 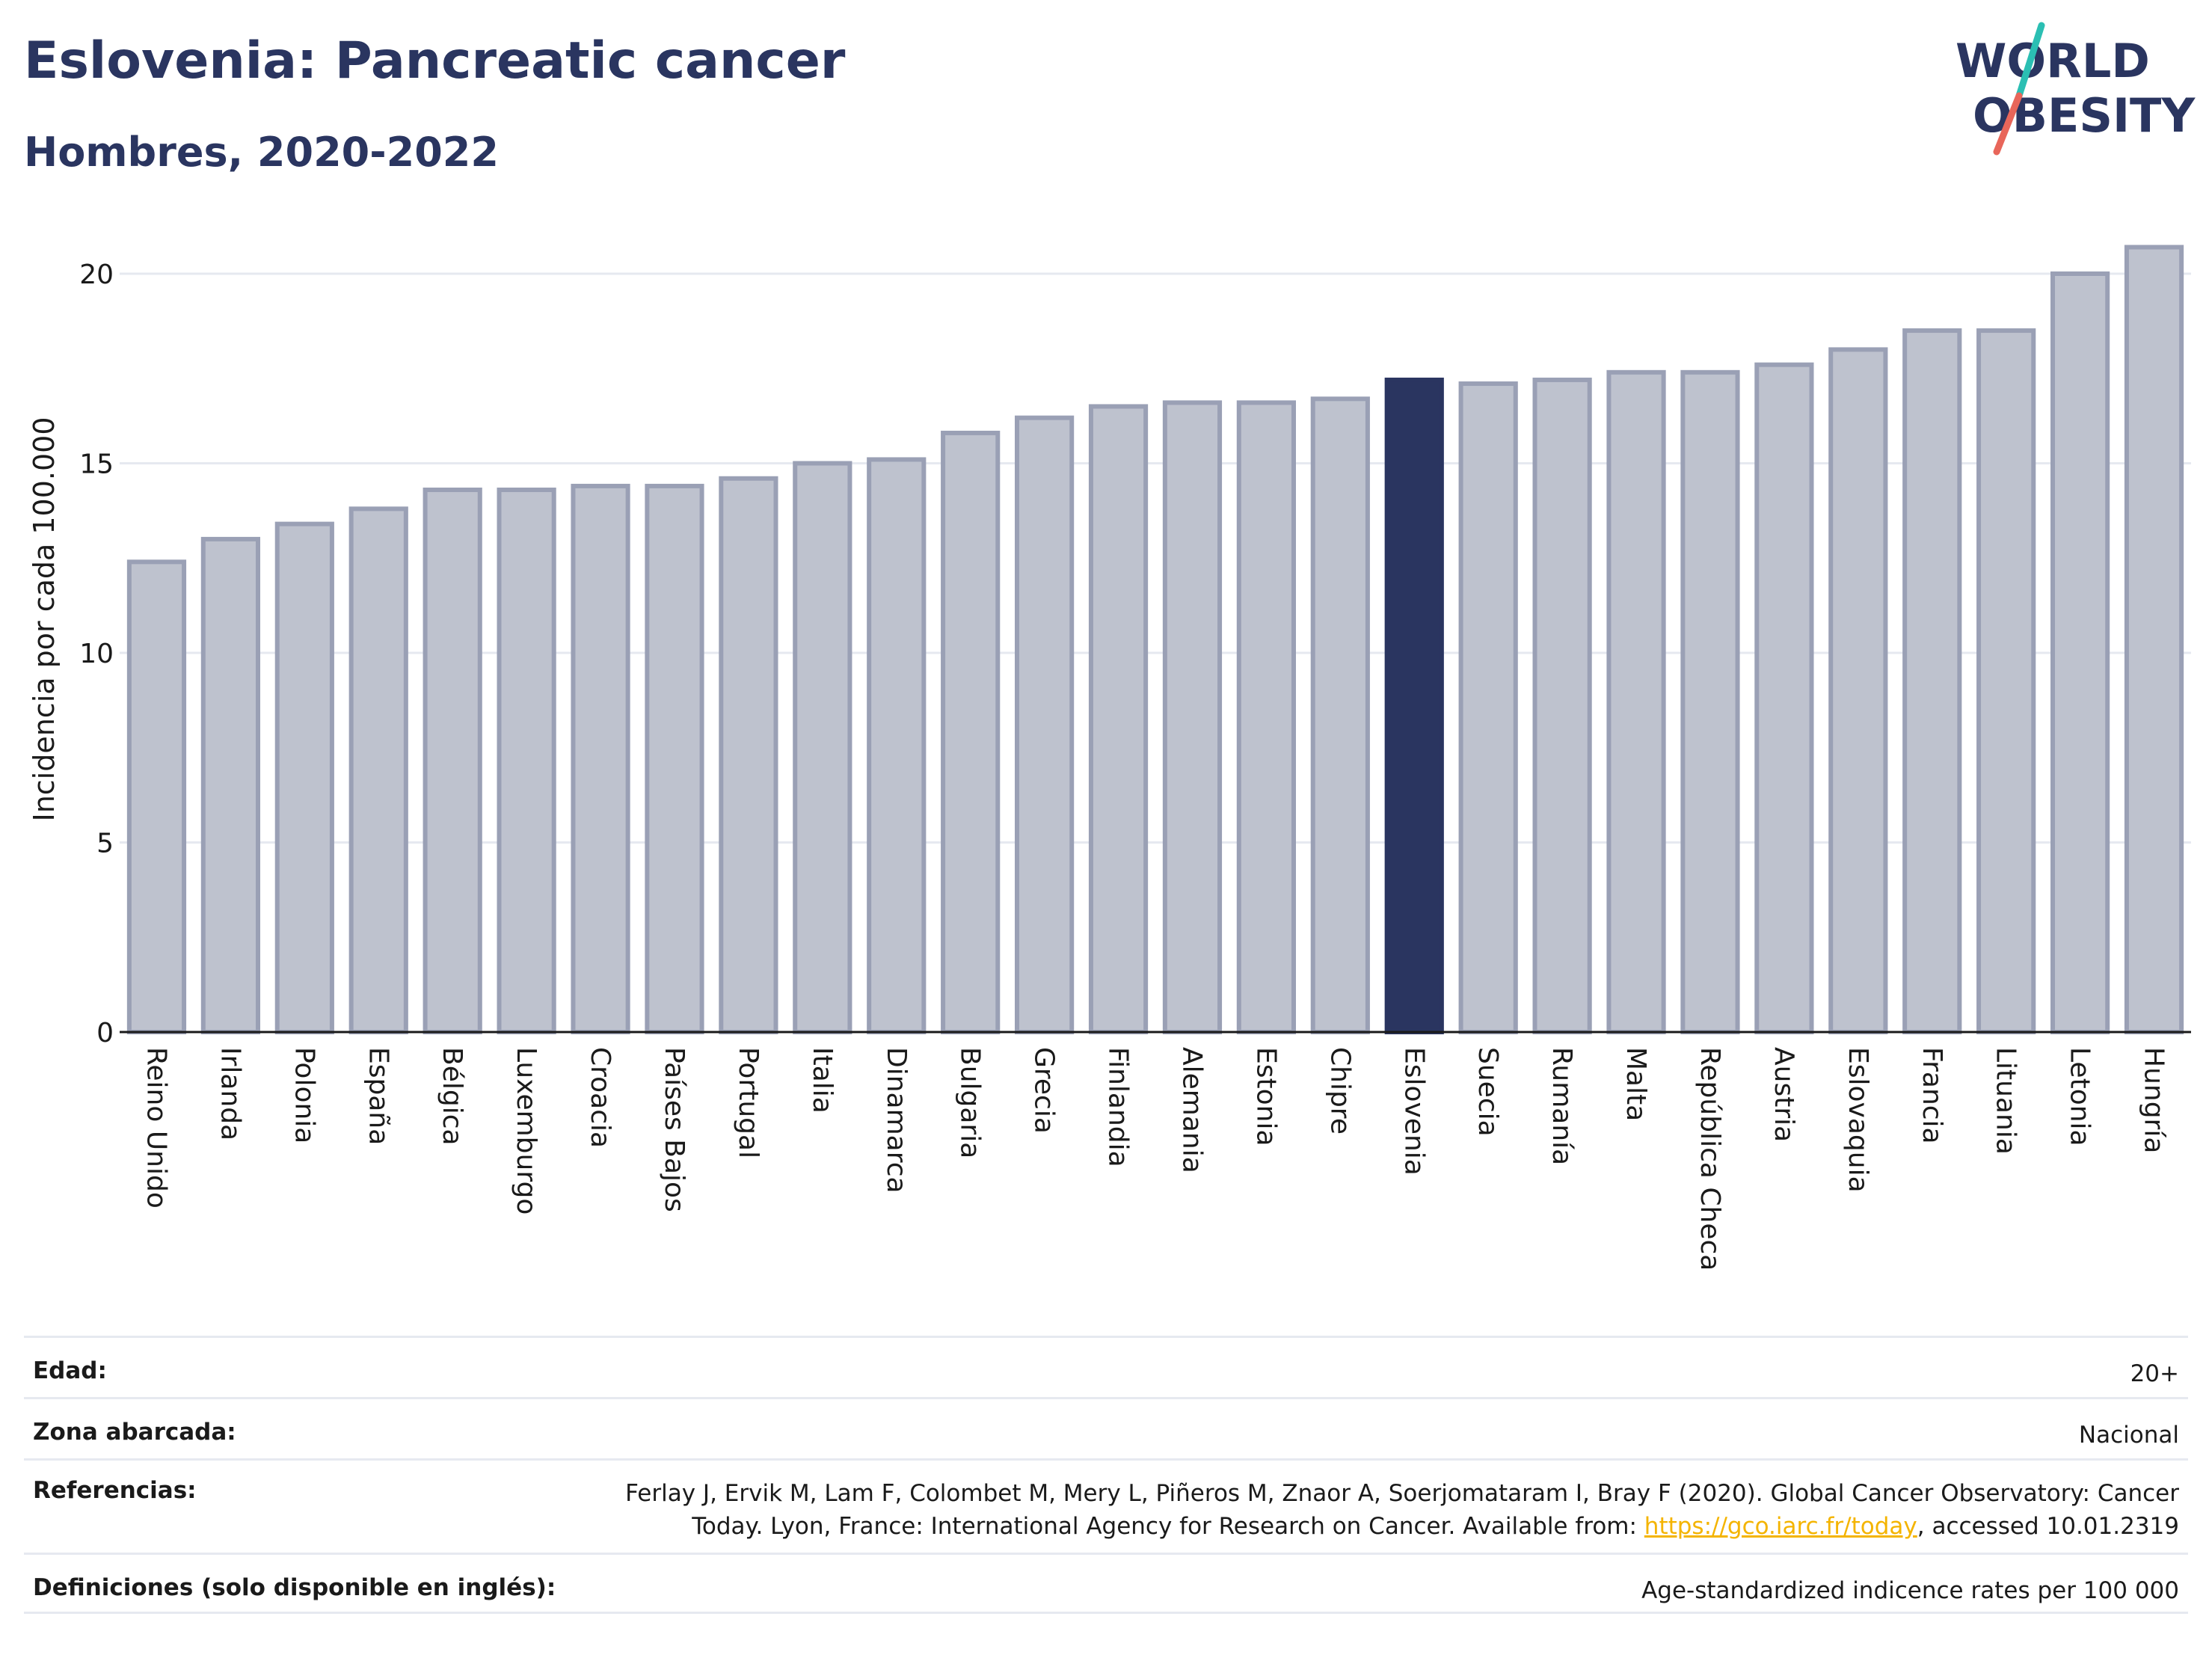 I want to click on logo-slash-bottom, so click(x=2008, y=124).